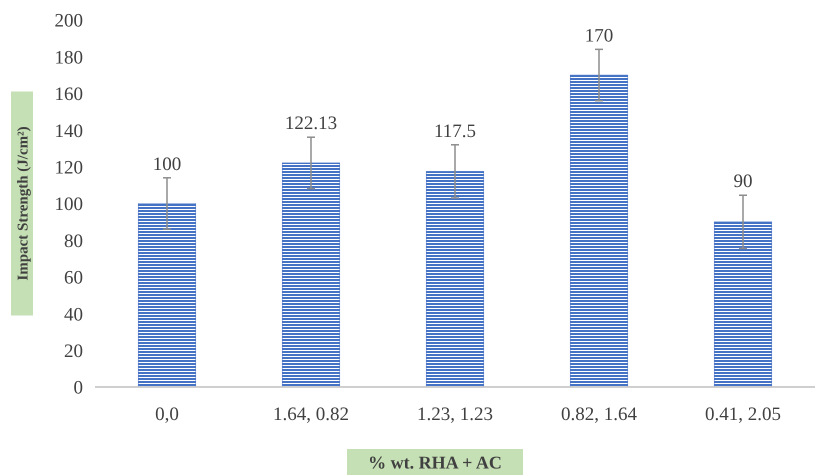  What do you see at coordinates (68, 167) in the screenshot?
I see `y-tick-label: 120` at bounding box center [68, 167].